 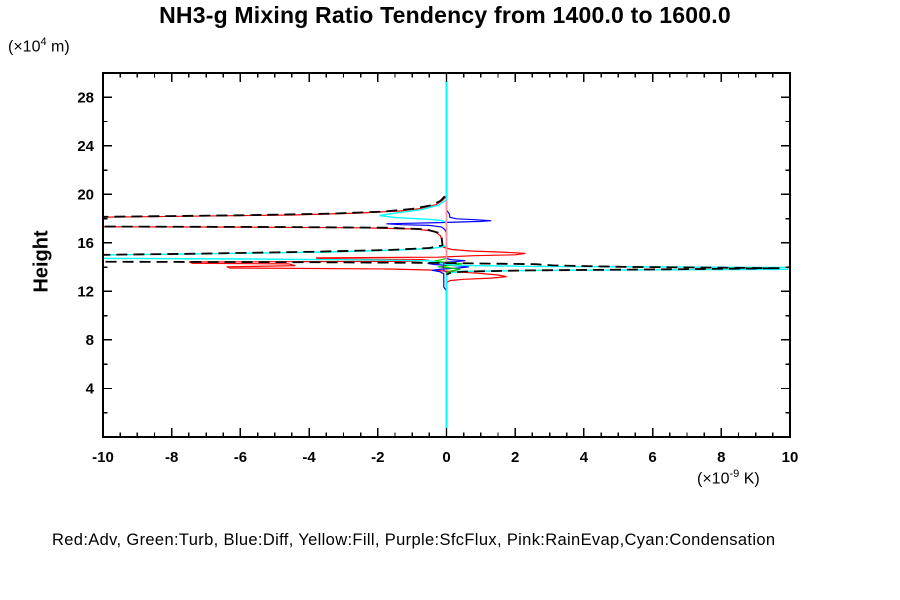 I want to click on y-unit-exponent: 4, so click(x=43, y=42).